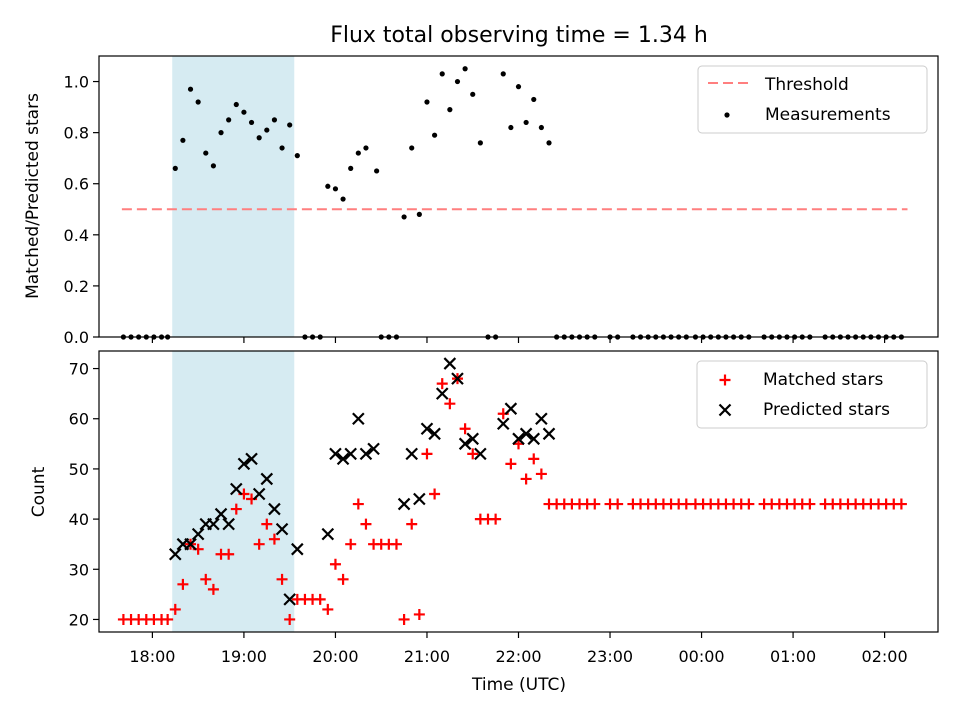 The height and width of the screenshot is (720, 960). Describe the element at coordinates (362, 481) in the screenshot. I see `predicted-stars-points` at that location.